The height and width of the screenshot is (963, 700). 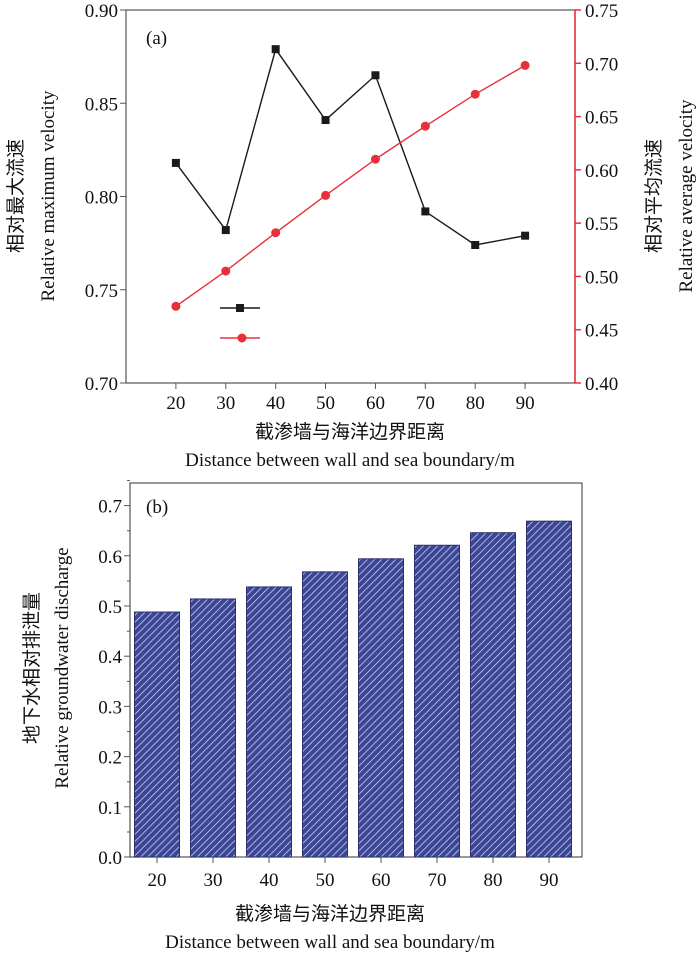 I want to click on y-axis-label-left: Relative maximum velocity, so click(x=48, y=196).